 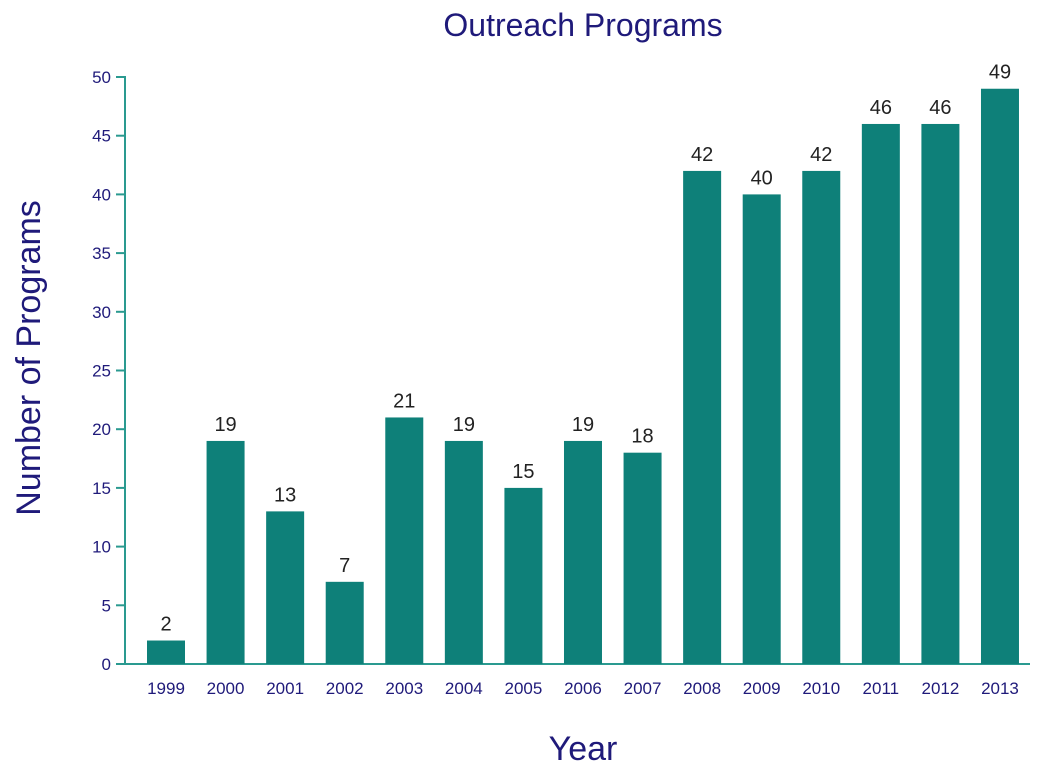 What do you see at coordinates (166, 688) in the screenshot?
I see `x-tick-label: 1999` at bounding box center [166, 688].